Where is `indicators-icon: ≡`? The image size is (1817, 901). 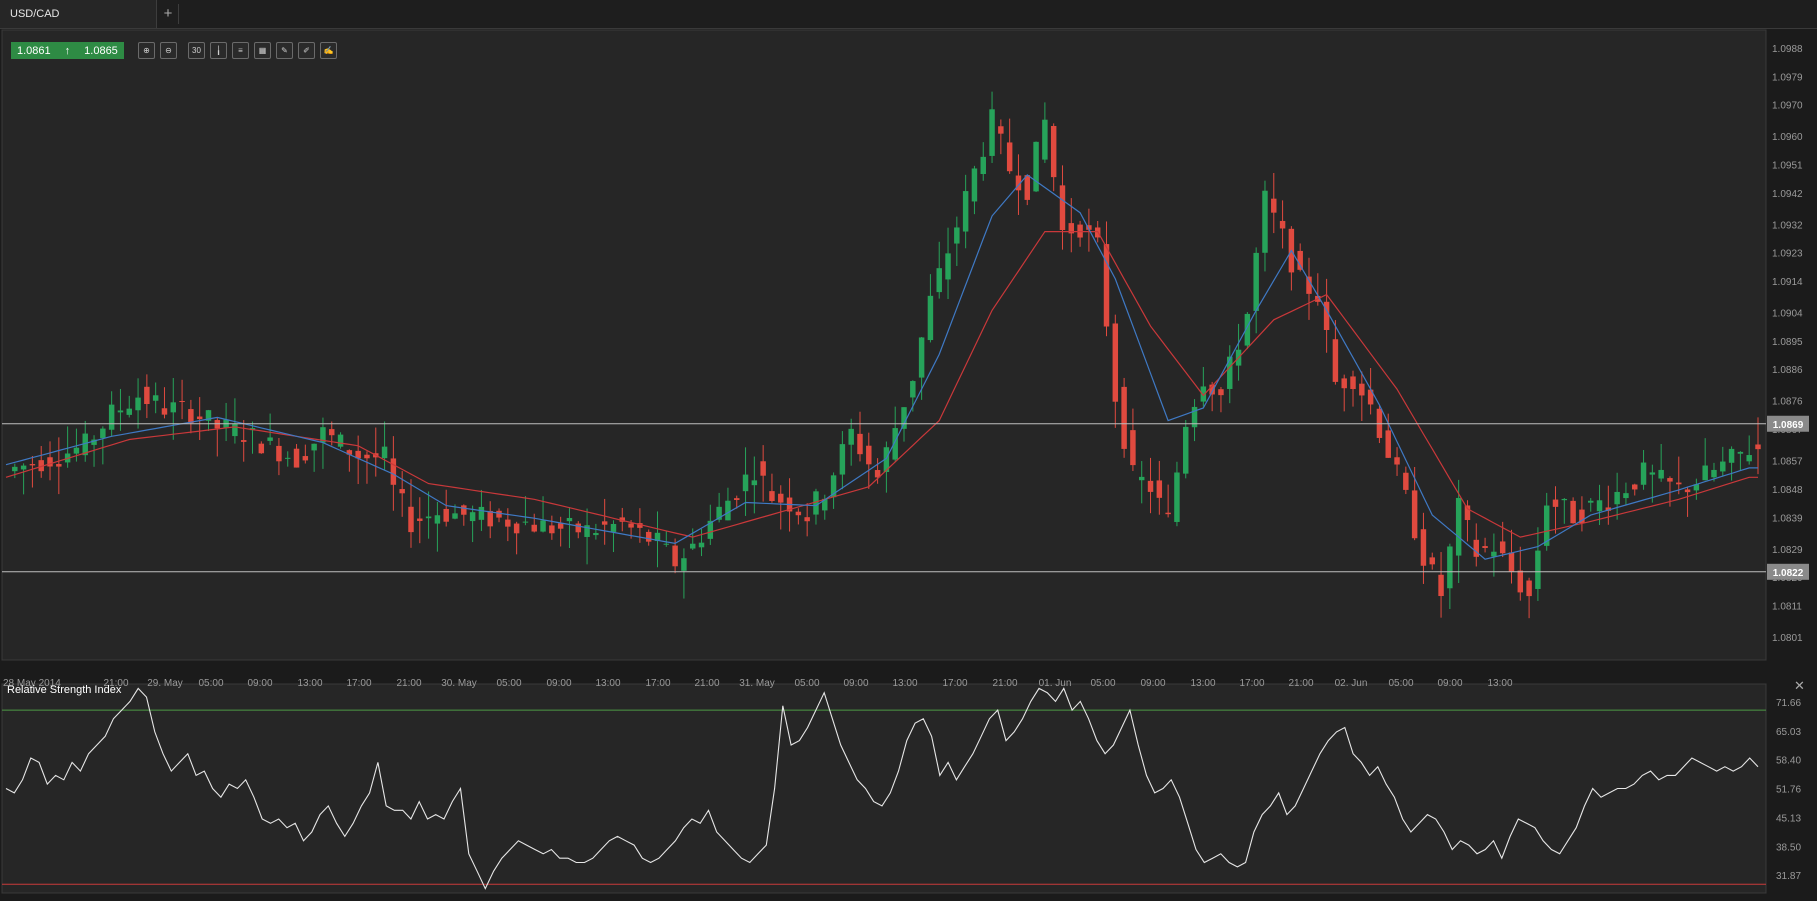 indicators-icon: ≡ is located at coordinates (240, 50).